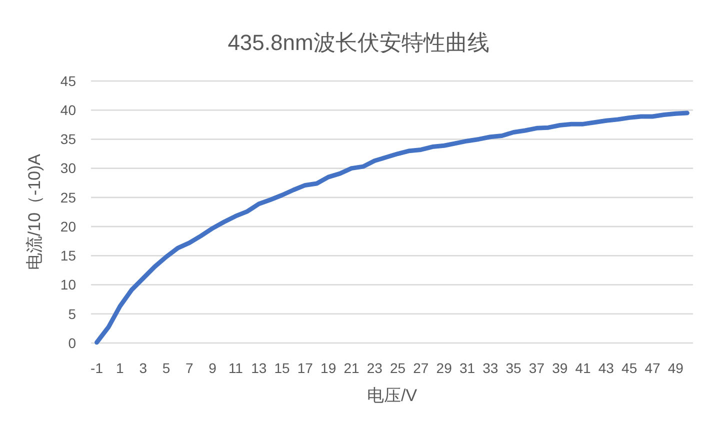  I want to click on x-tick-label: 45, so click(630, 368).